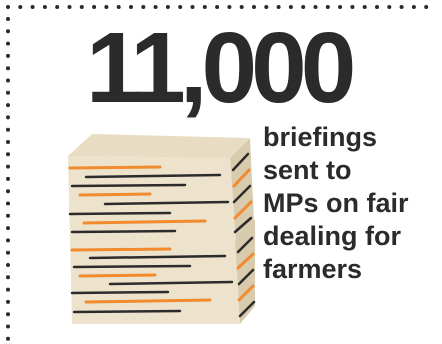 This screenshot has height=344, width=442. What do you see at coordinates (161, 188) in the screenshot?
I see `paper-stack-upper` at bounding box center [161, 188].